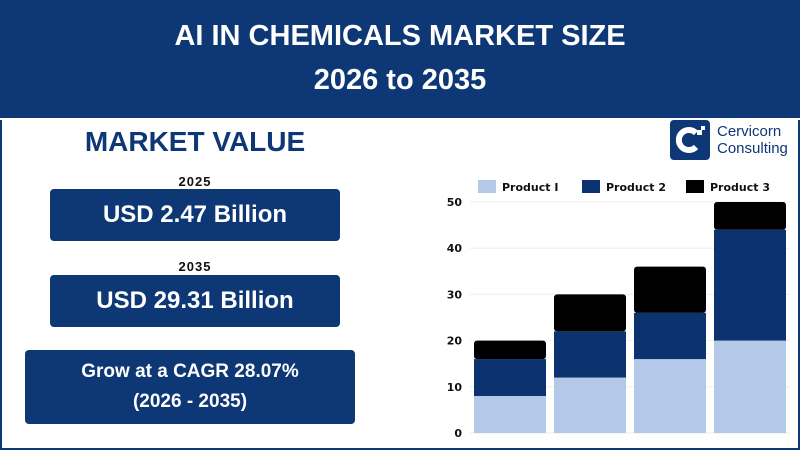  What do you see at coordinates (195, 215) in the screenshot?
I see `value-box: USD 2.47 Billion` at bounding box center [195, 215].